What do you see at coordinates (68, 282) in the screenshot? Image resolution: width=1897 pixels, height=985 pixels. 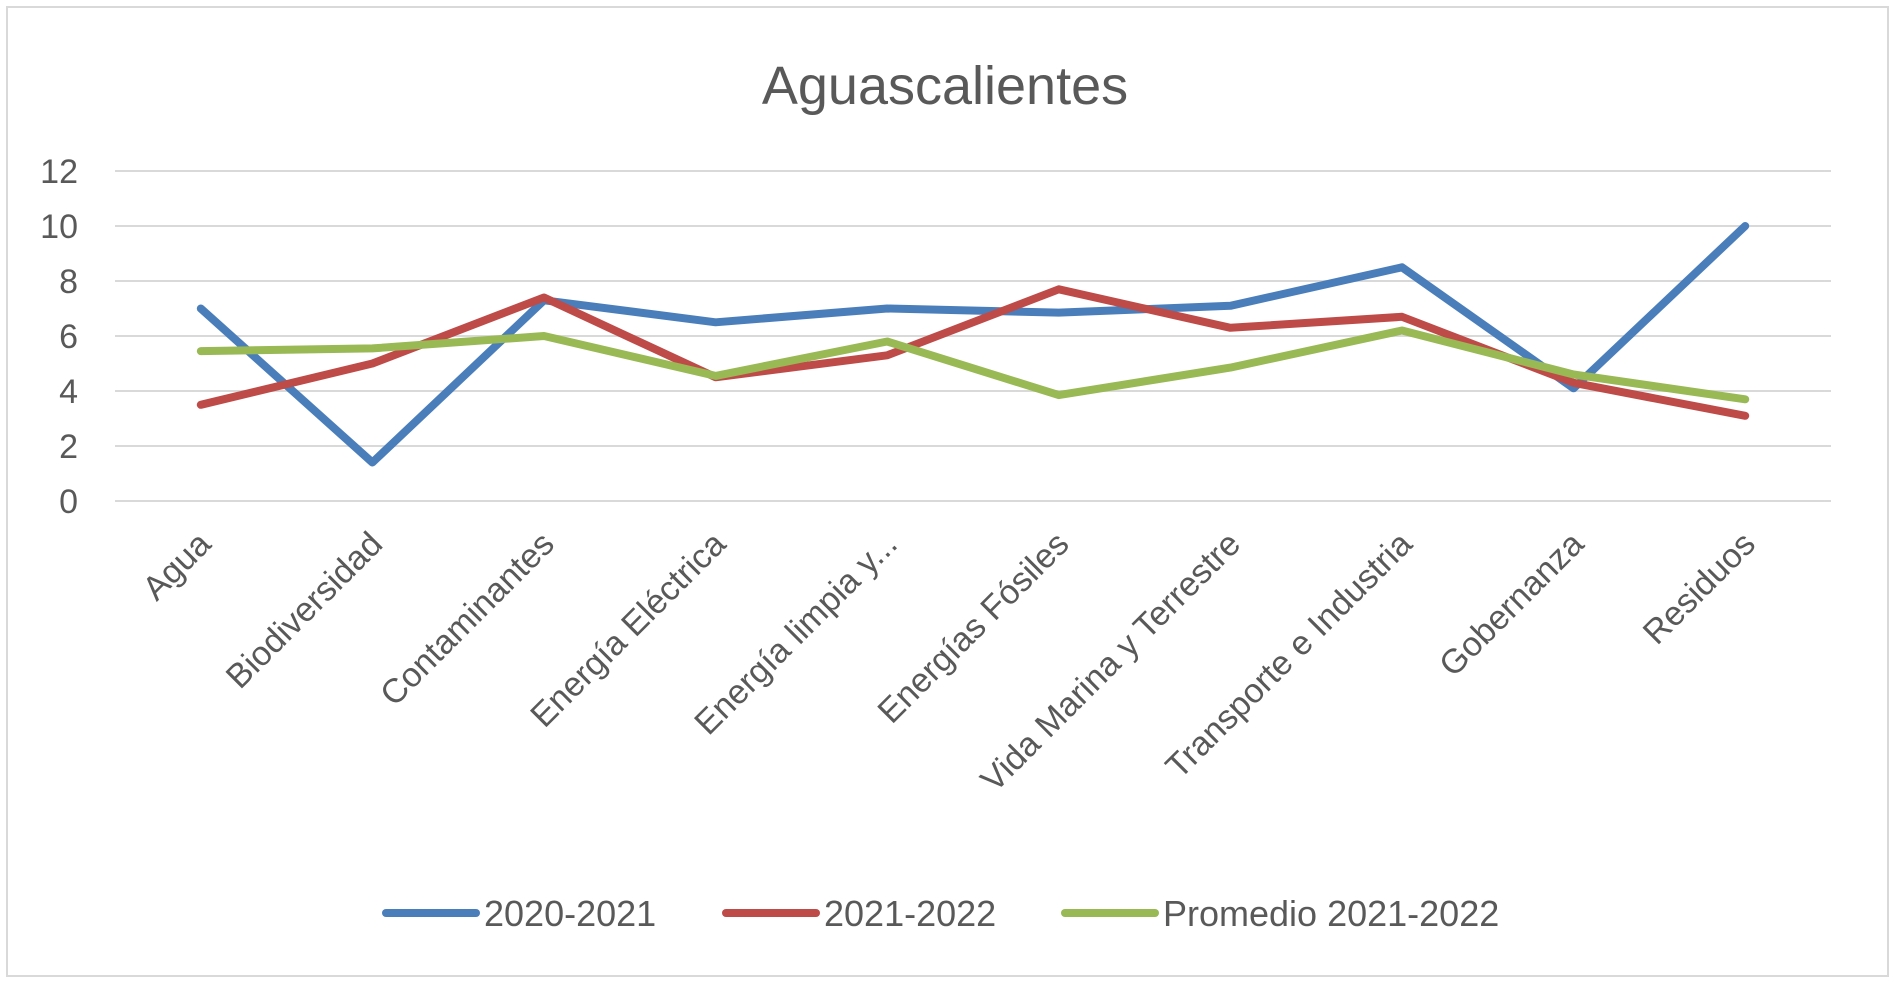 I see `y-tick-label: 8` at bounding box center [68, 282].